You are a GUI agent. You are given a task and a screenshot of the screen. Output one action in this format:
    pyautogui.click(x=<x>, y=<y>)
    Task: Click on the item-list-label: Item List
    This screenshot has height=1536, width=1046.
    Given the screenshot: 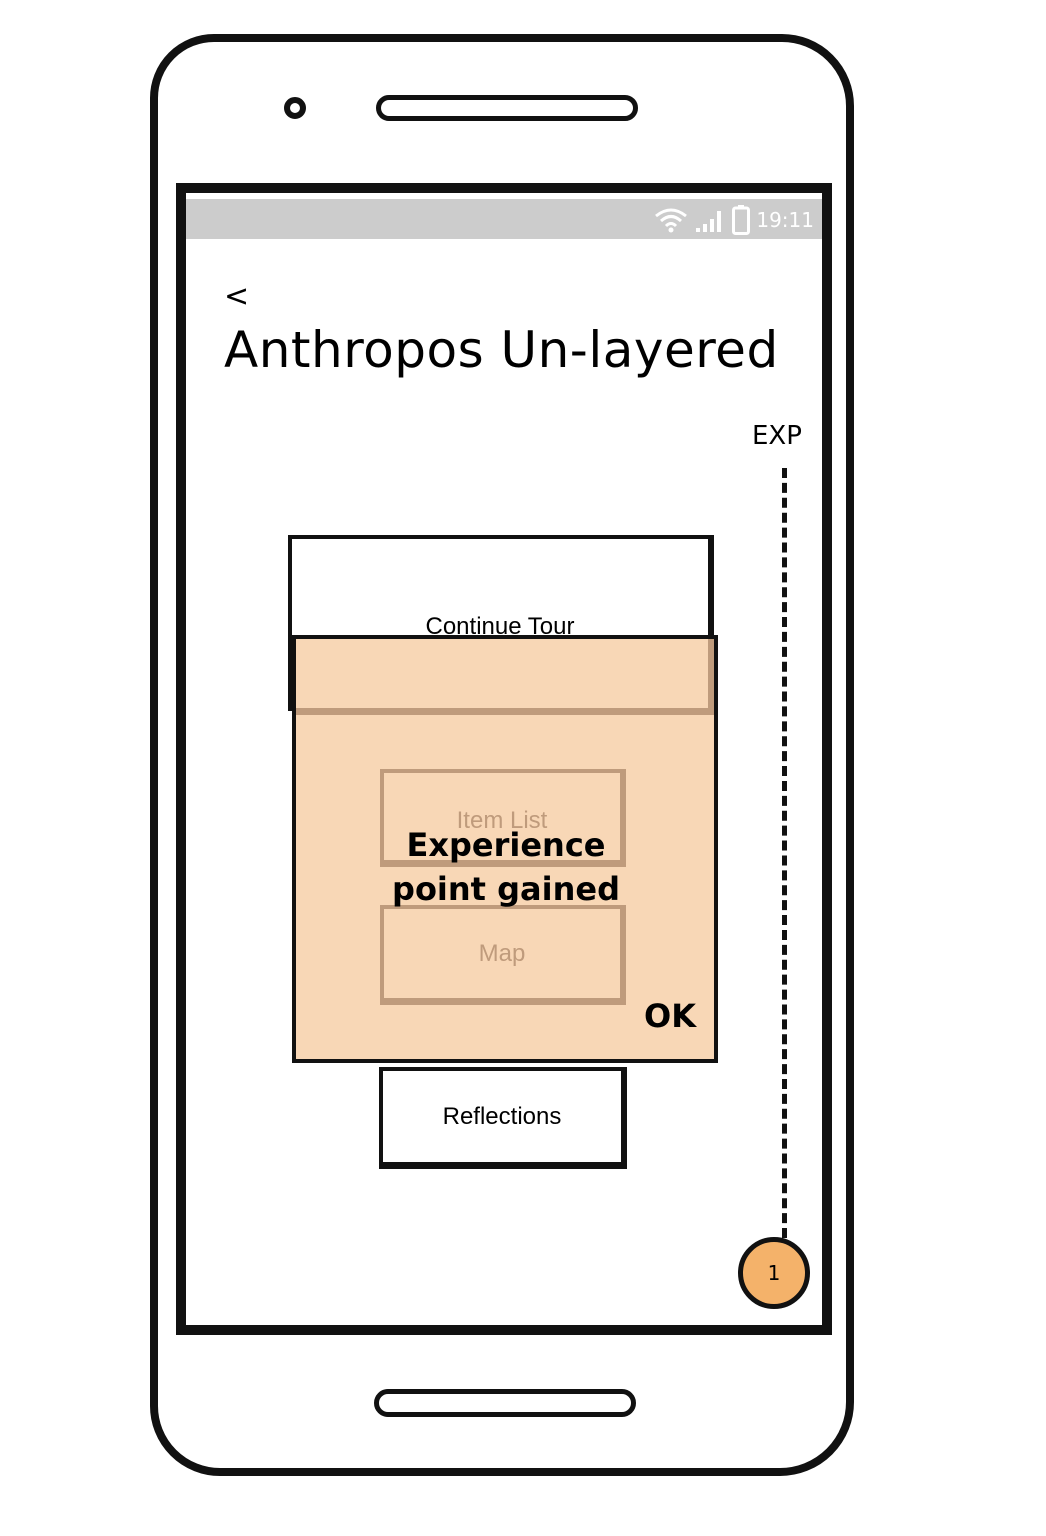 What is the action you would take?
    pyautogui.click(x=502, y=820)
    